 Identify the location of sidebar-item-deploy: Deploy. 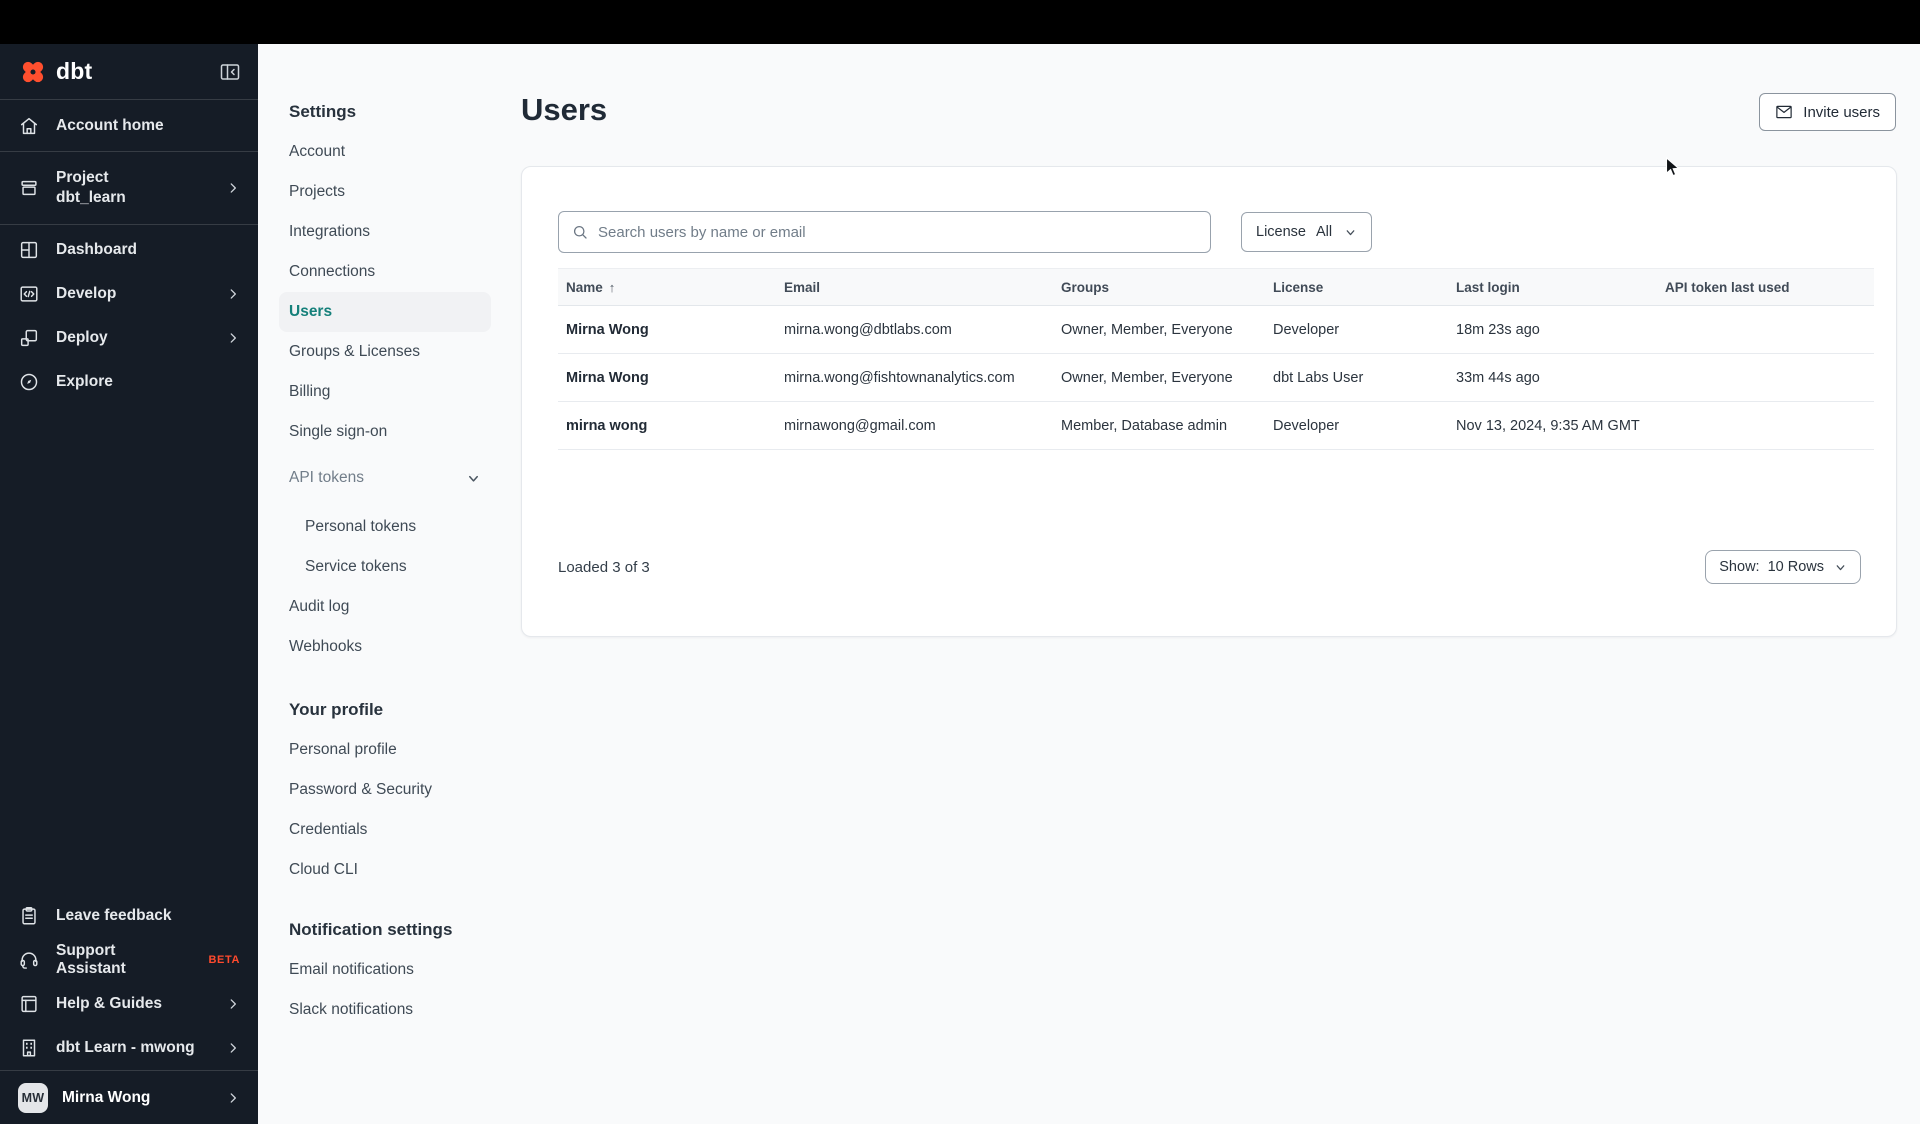
(129, 338).